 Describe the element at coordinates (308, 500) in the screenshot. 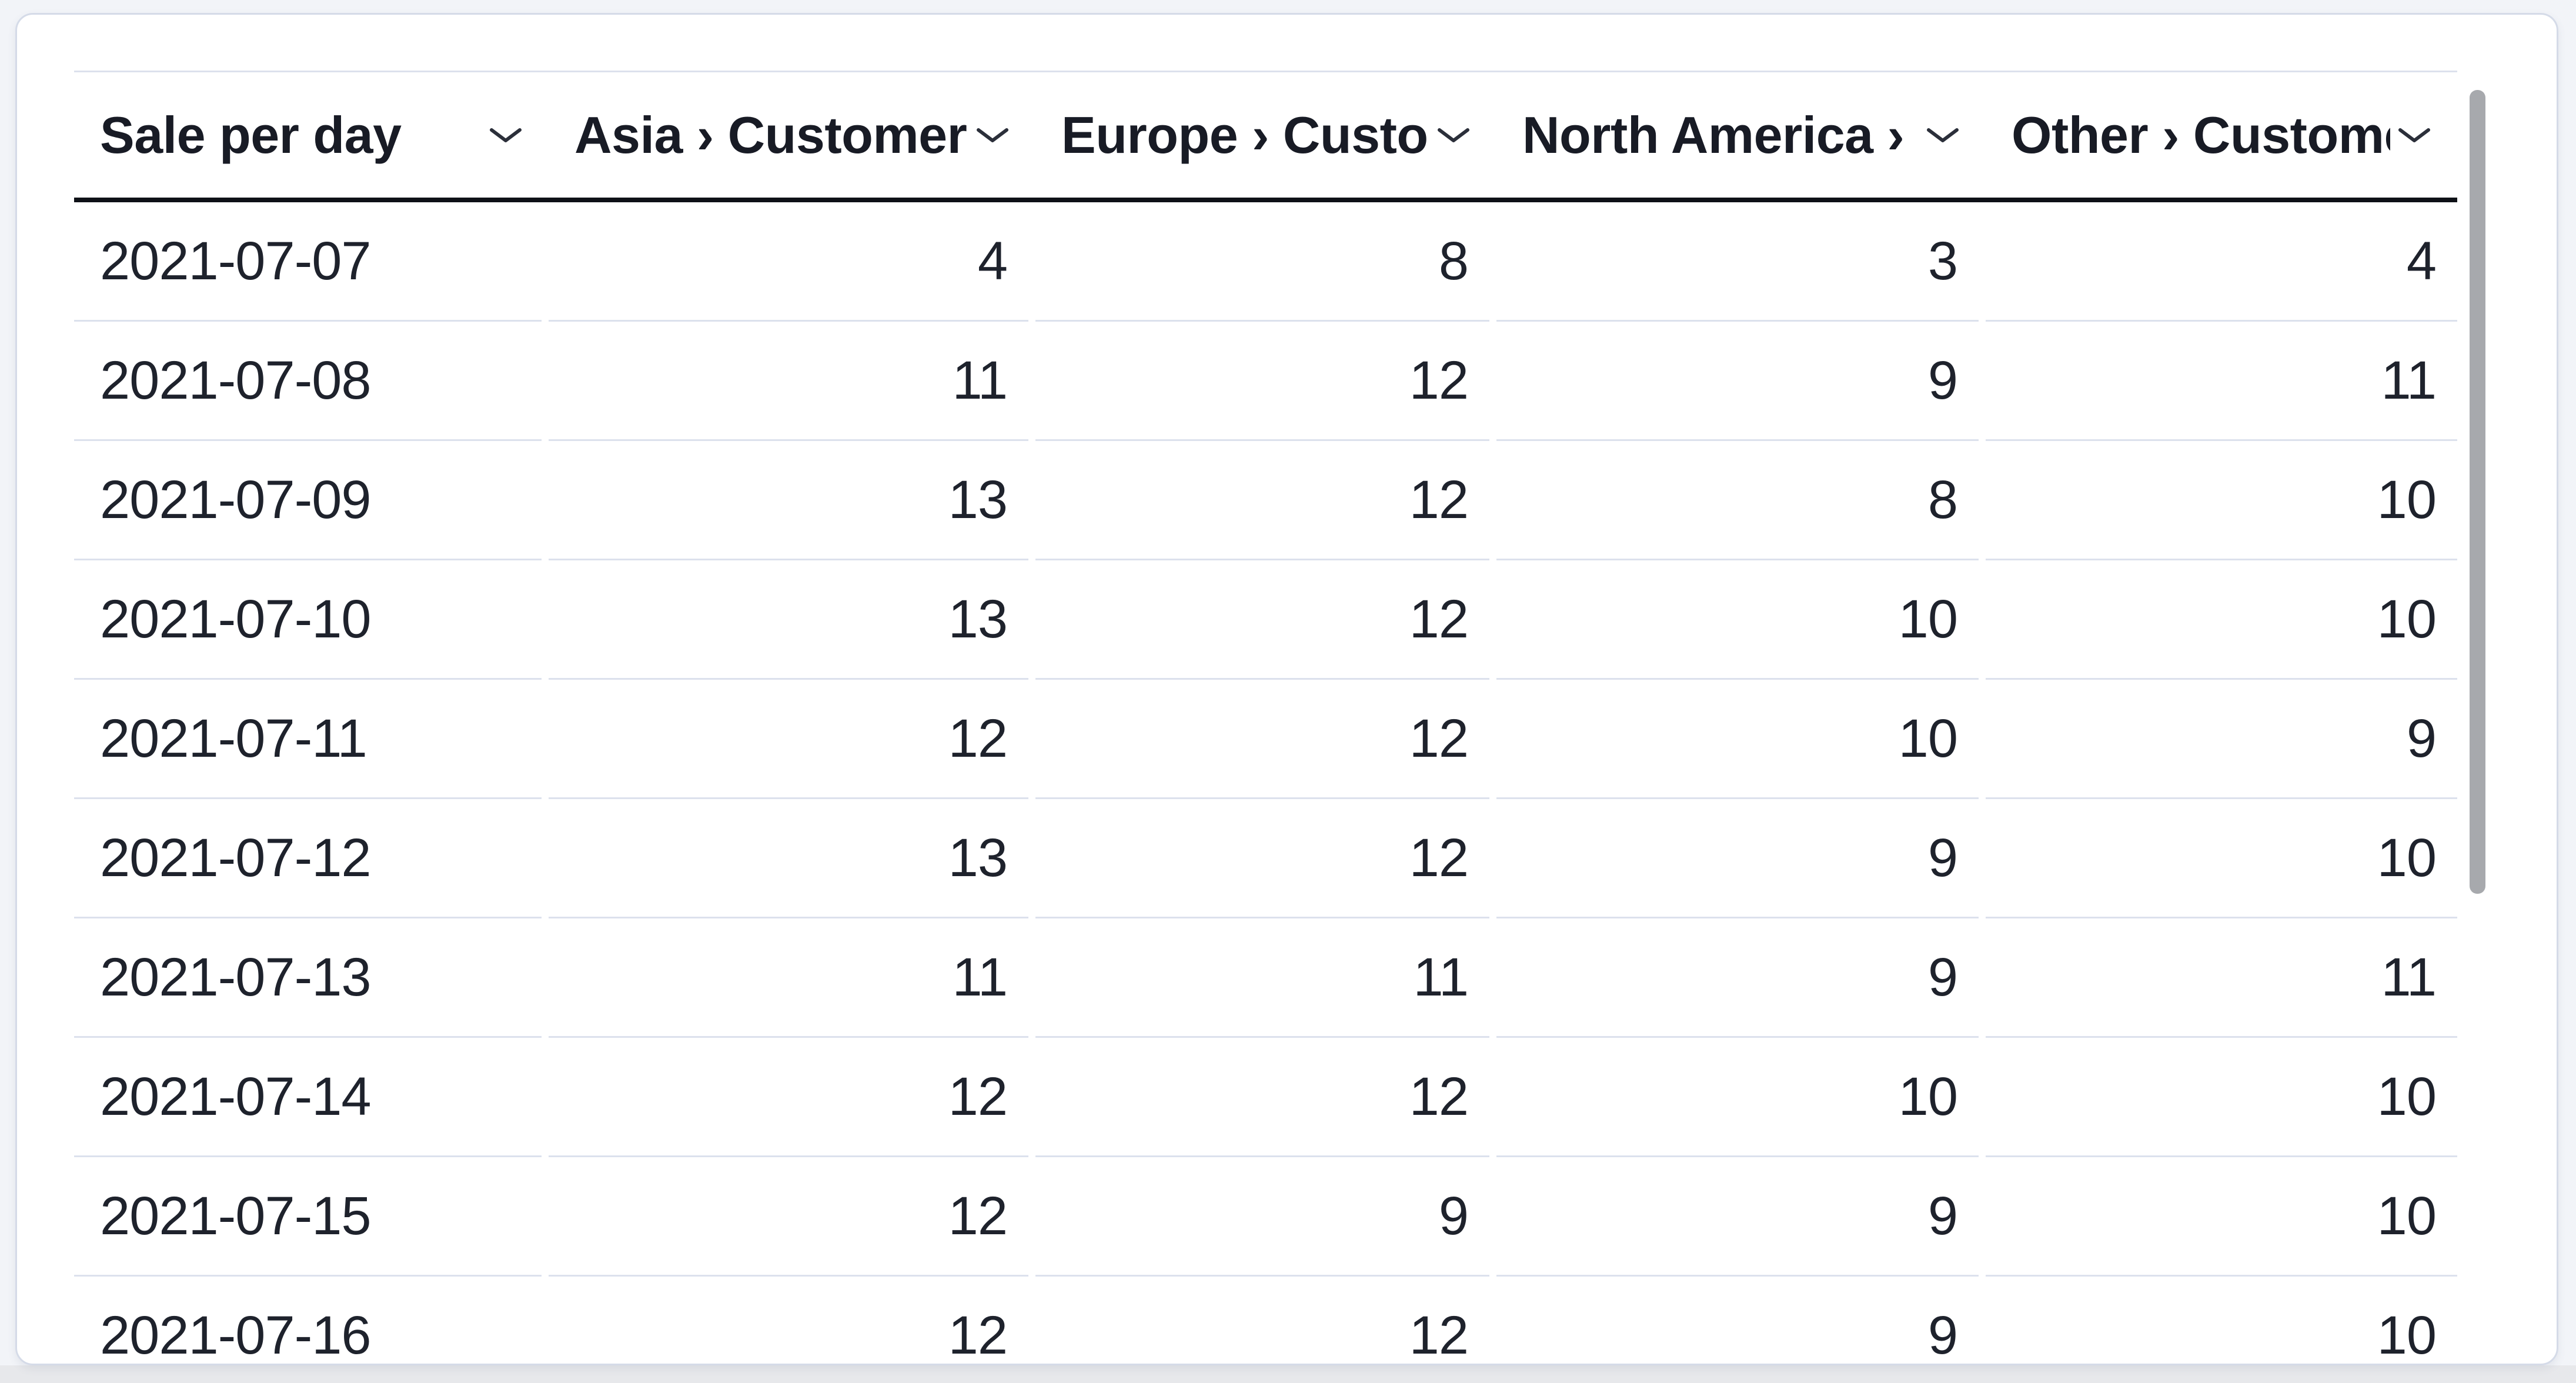

I see `date-cell: 2021-07-09` at that location.